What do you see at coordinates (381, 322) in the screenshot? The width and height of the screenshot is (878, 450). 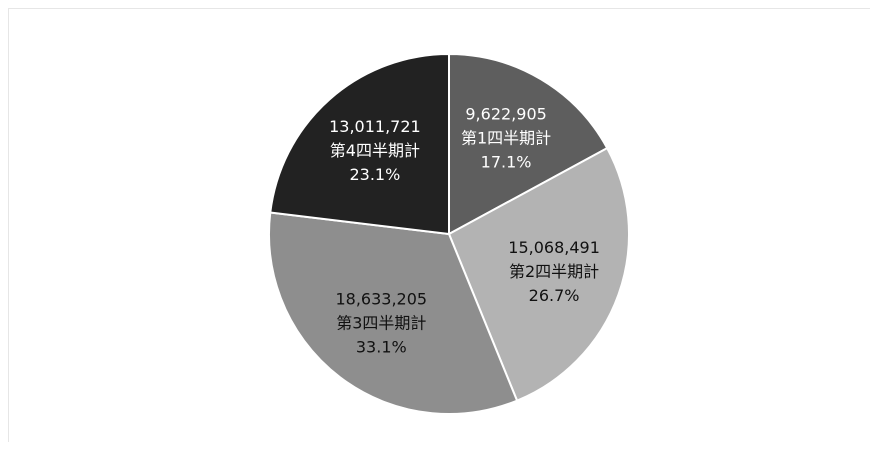 I see `data-label-category-3: 第3四半期計` at bounding box center [381, 322].